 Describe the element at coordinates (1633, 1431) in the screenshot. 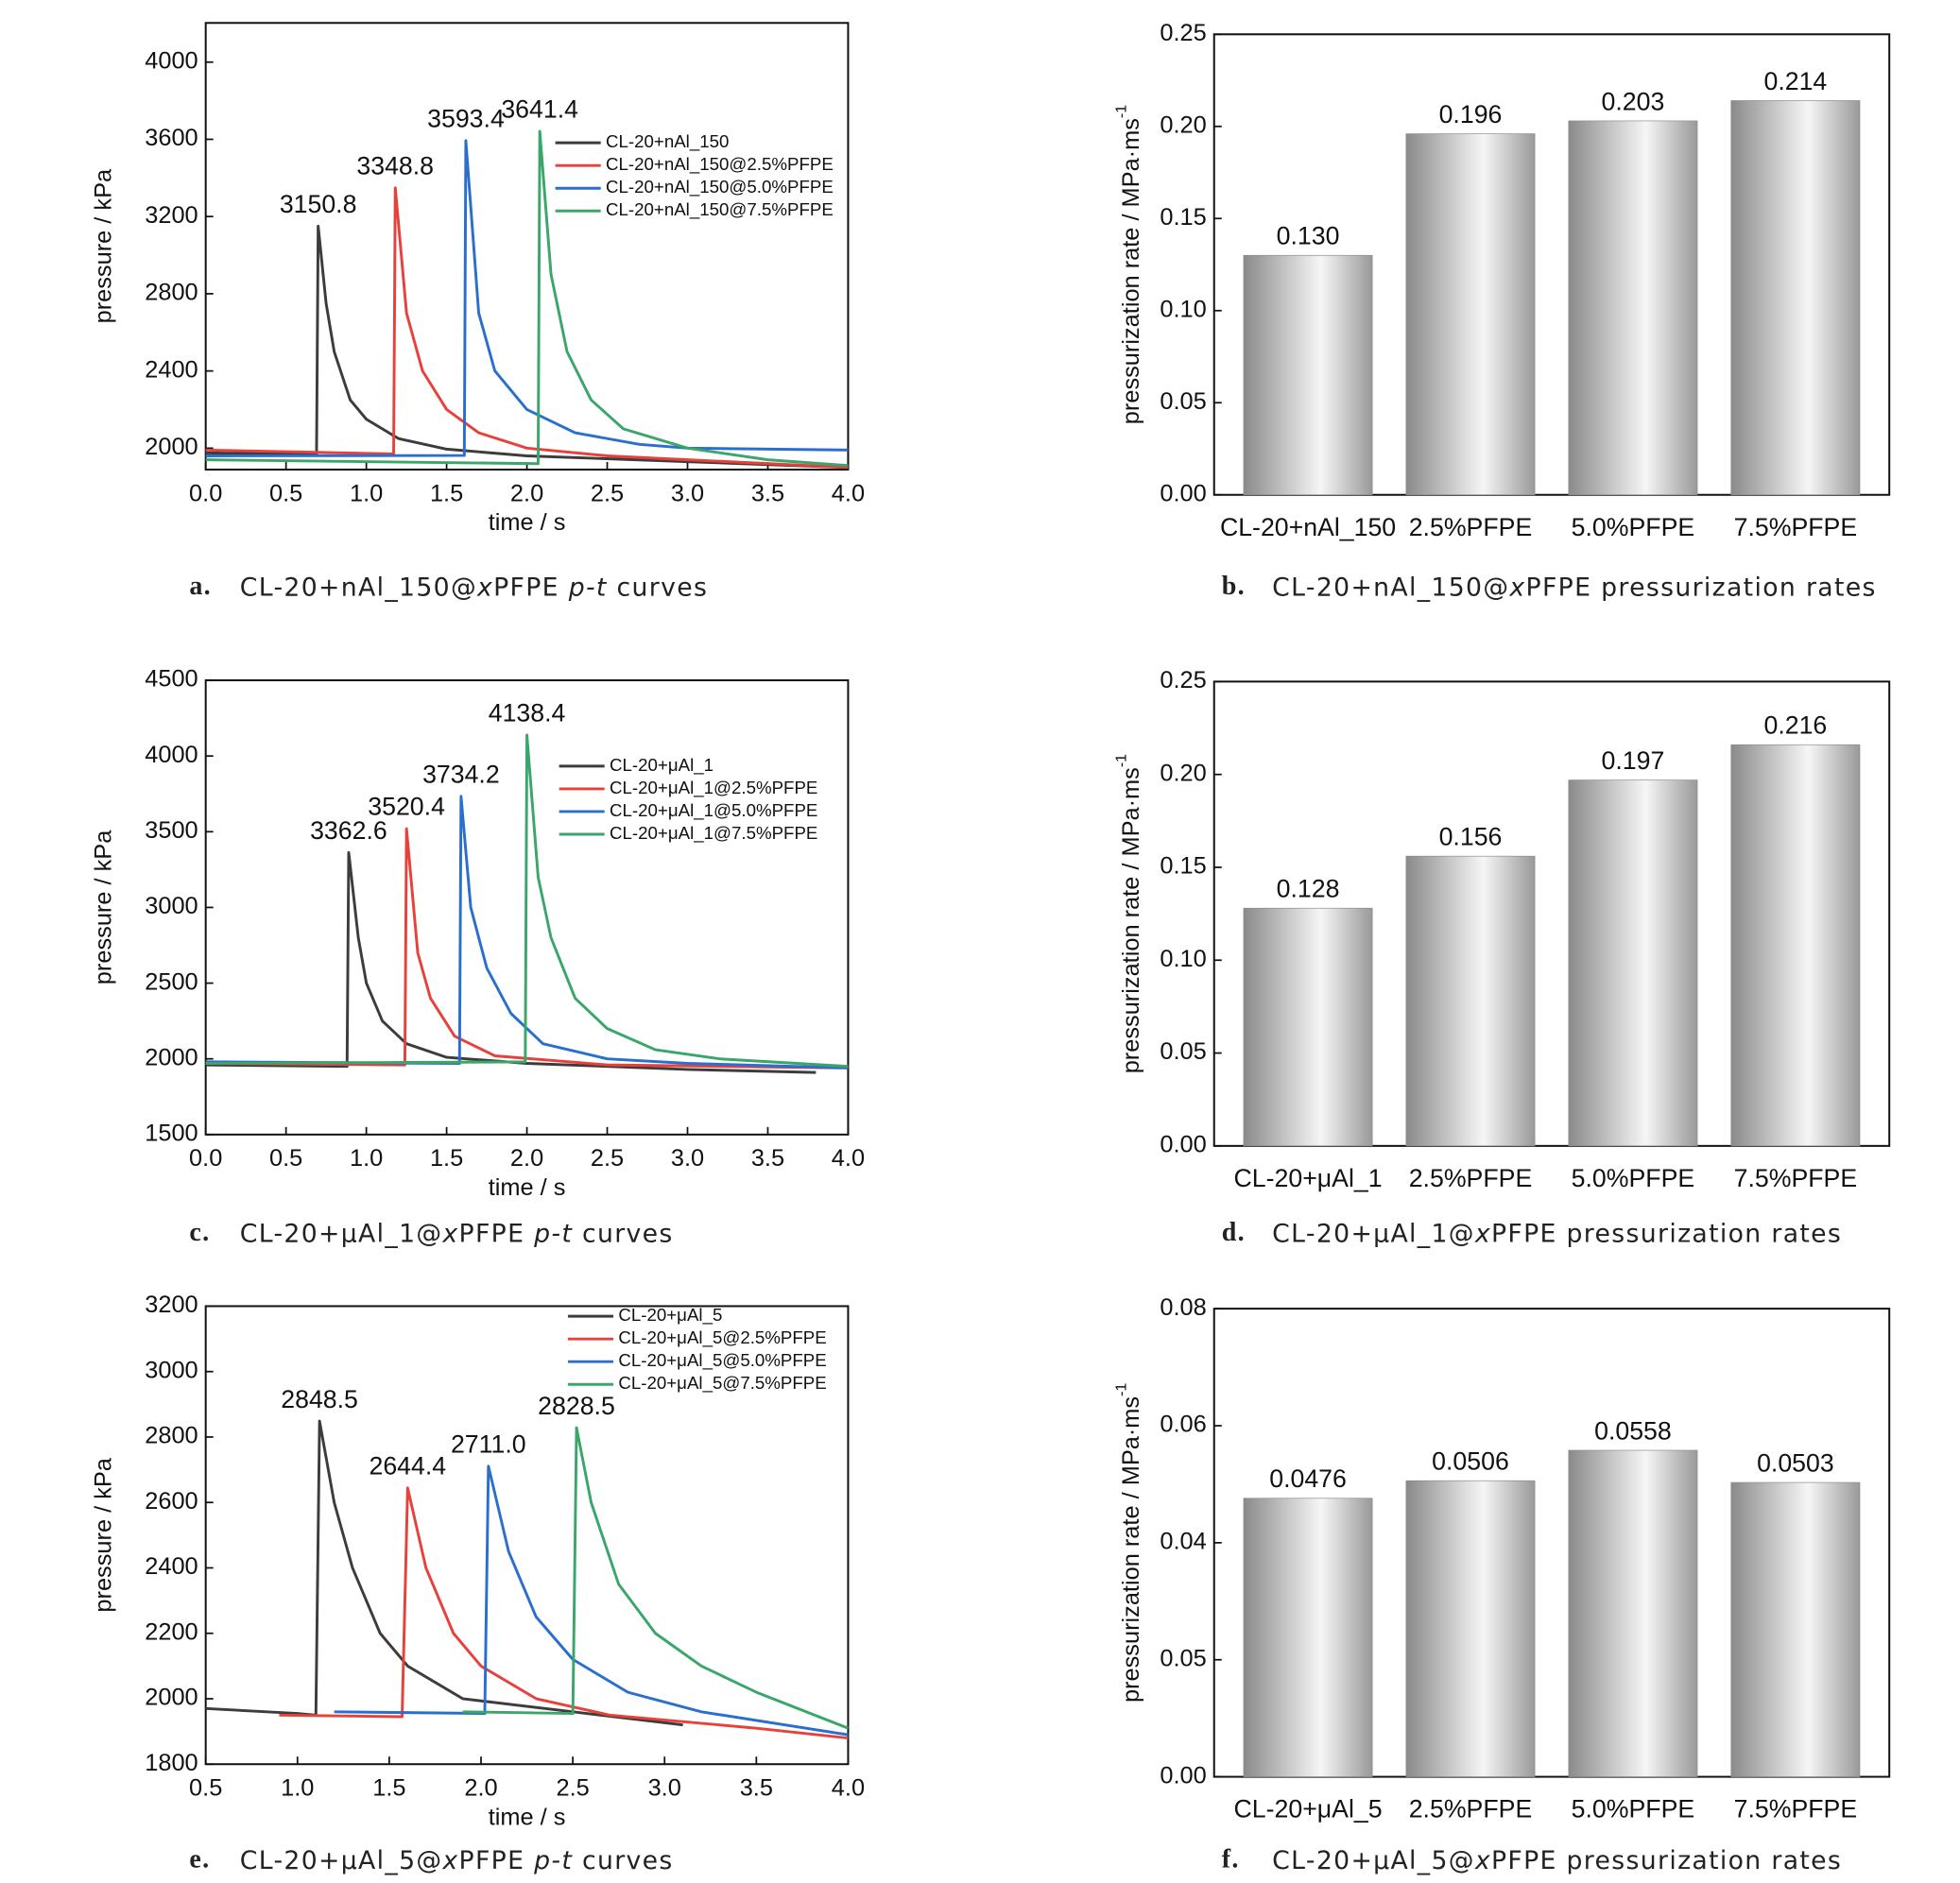

I see `bar-value-label: 0.0558` at that location.